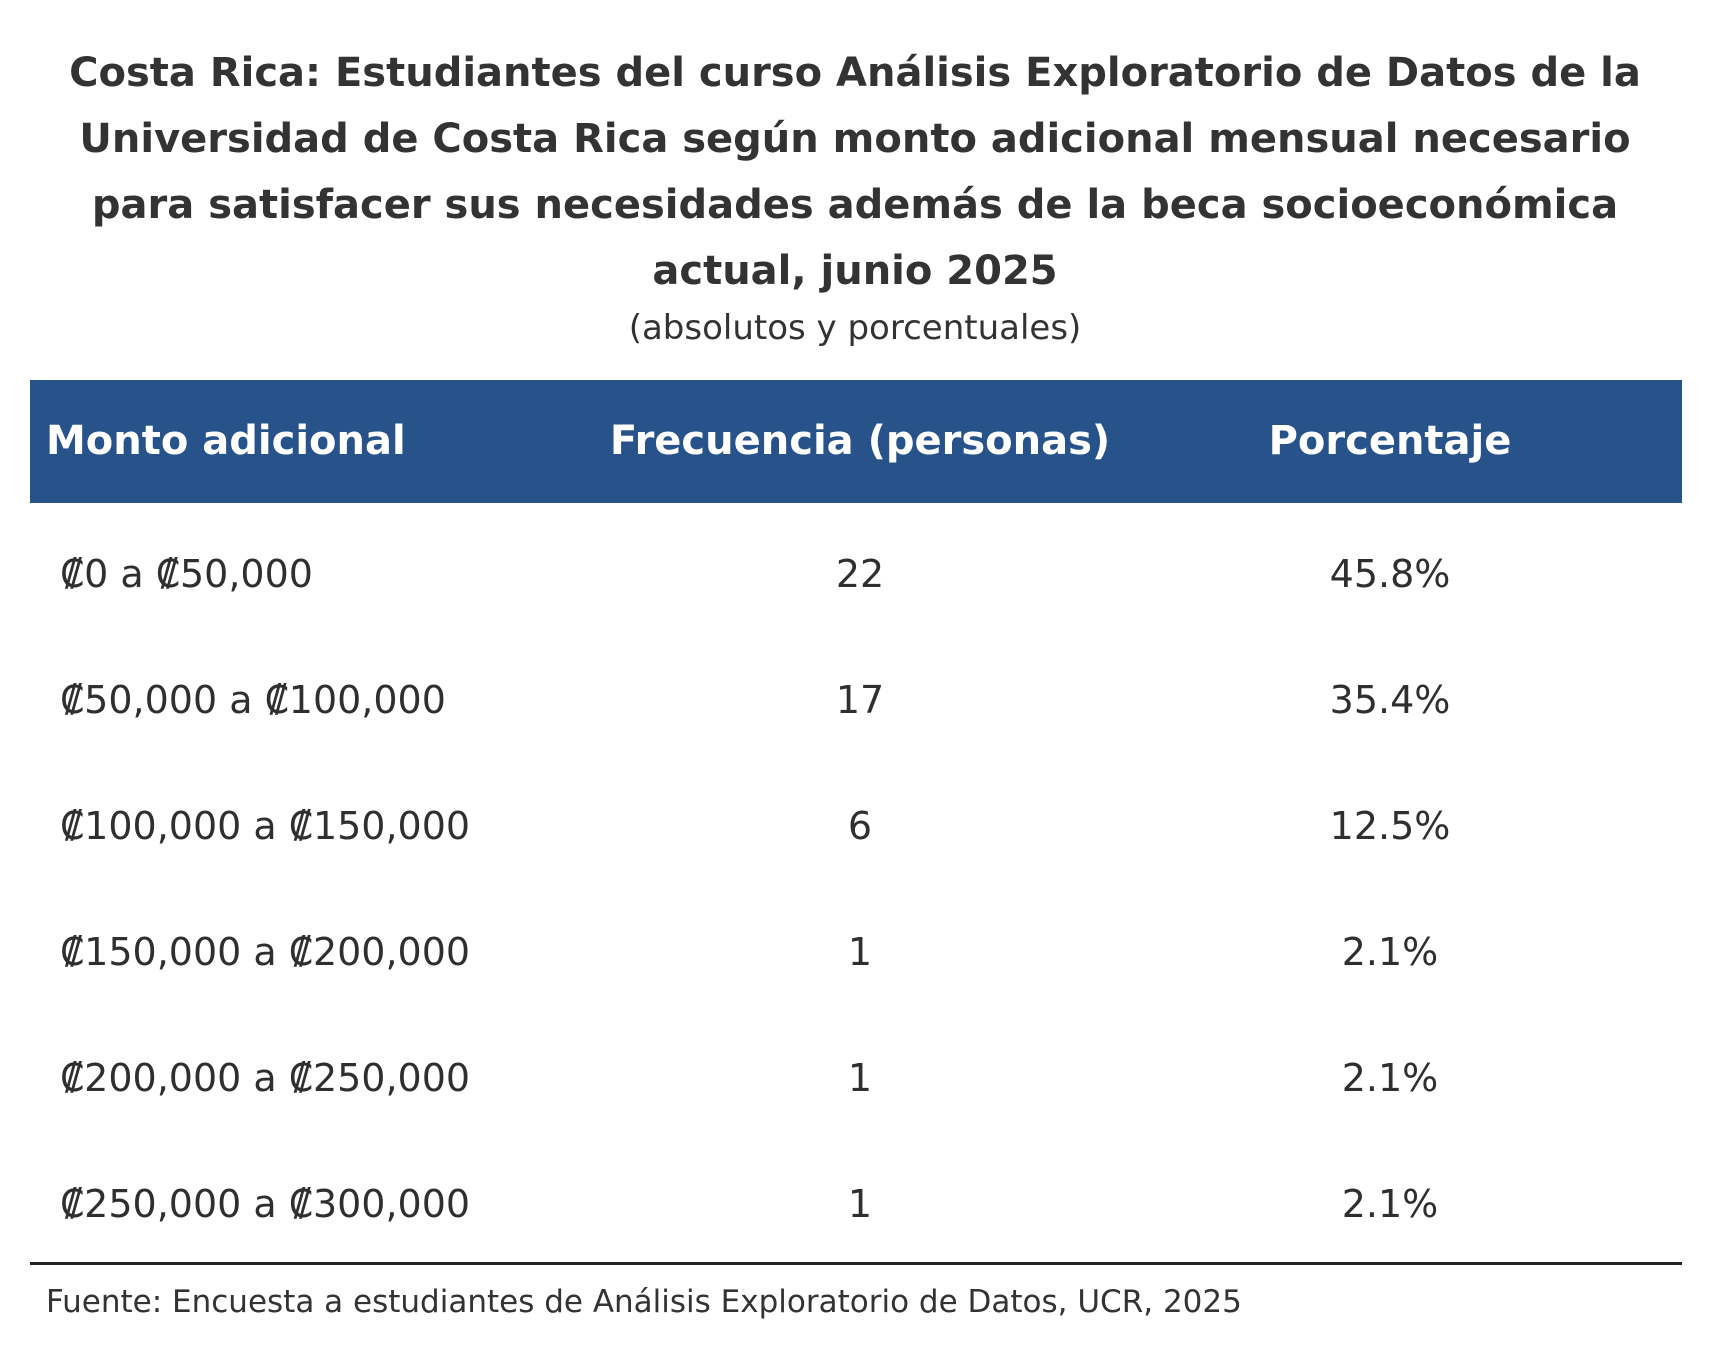  What do you see at coordinates (860, 574) in the screenshot?
I see `cell-frequency: 22` at bounding box center [860, 574].